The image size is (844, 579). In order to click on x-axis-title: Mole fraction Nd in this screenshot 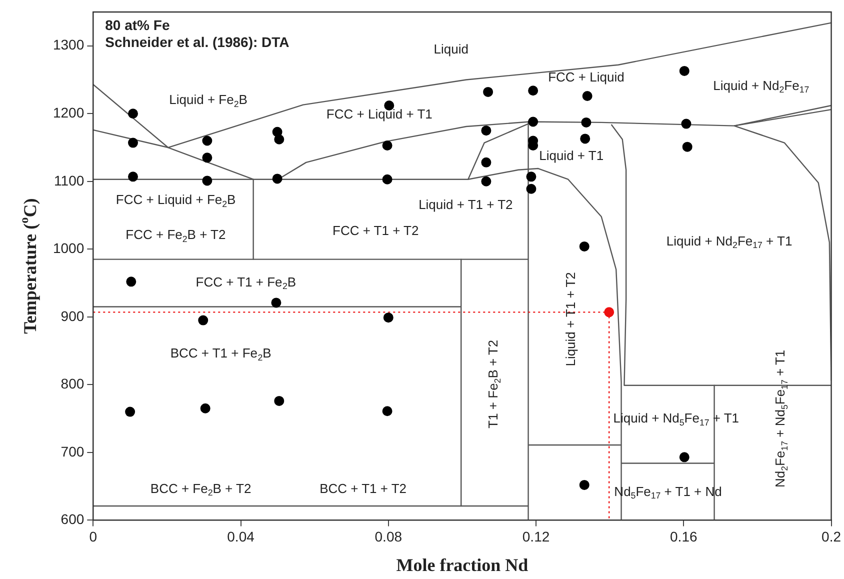, I will do `click(462, 564)`.